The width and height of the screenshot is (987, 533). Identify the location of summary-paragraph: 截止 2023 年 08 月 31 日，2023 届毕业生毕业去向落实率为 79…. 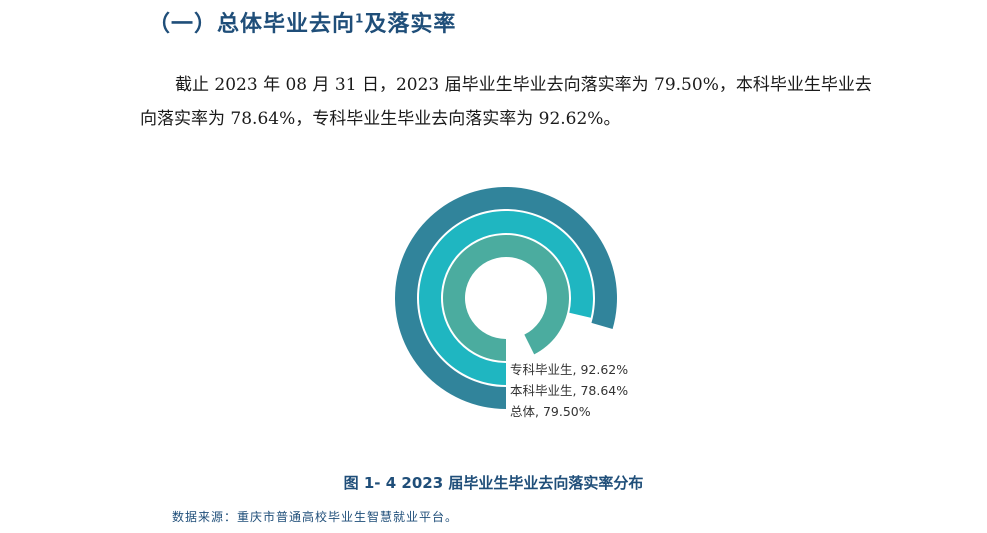
(510, 102).